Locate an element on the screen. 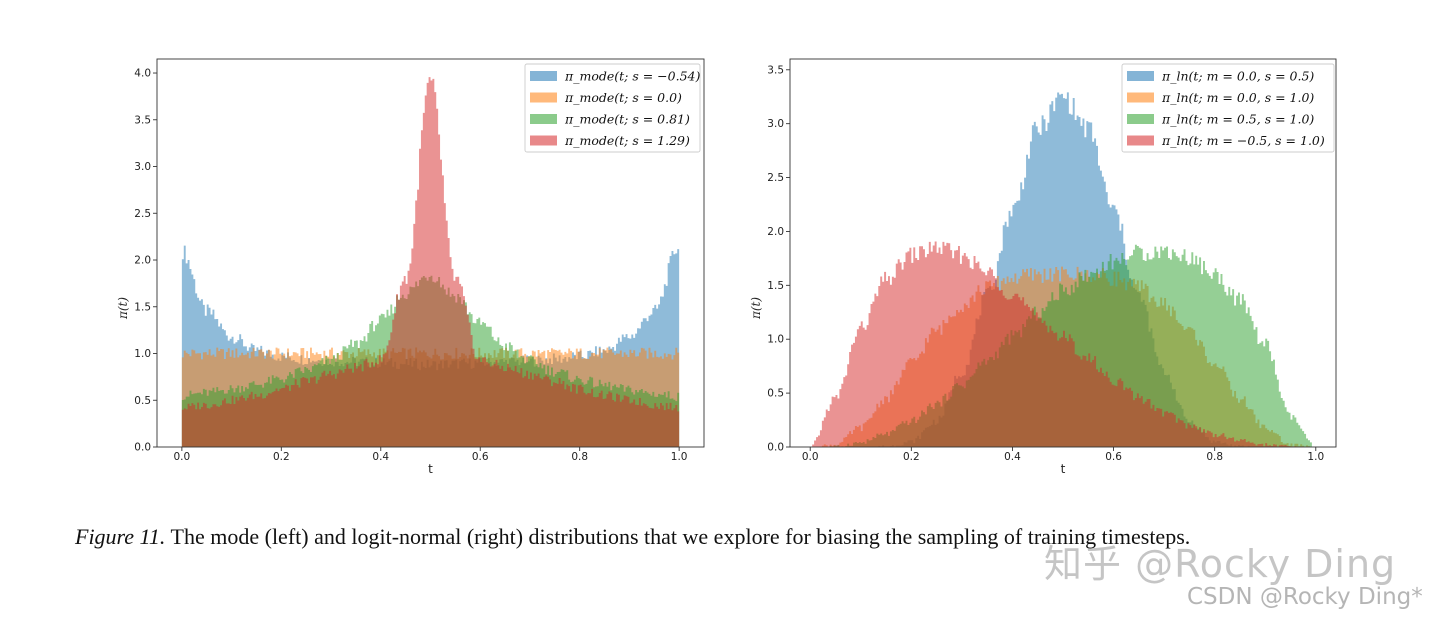 The width and height of the screenshot is (1440, 624). legend-label: π_mode(t; s = 0.0) is located at coordinates (623, 97).